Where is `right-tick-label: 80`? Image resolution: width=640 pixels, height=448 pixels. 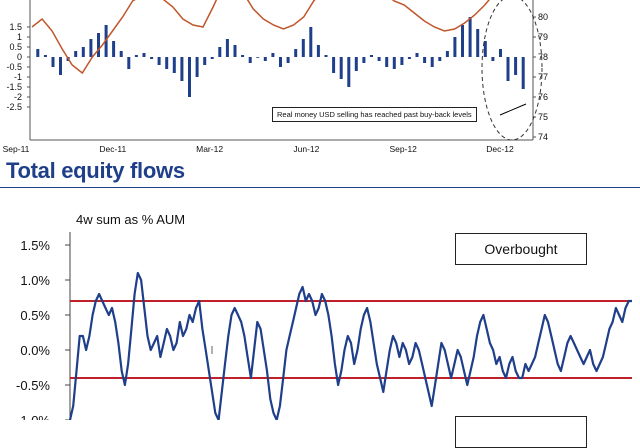 right-tick-label: 80 is located at coordinates (543, 17).